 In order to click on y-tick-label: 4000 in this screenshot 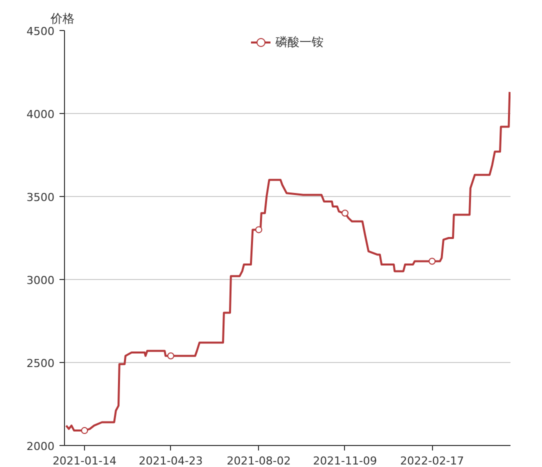, I will do `click(40, 114)`.